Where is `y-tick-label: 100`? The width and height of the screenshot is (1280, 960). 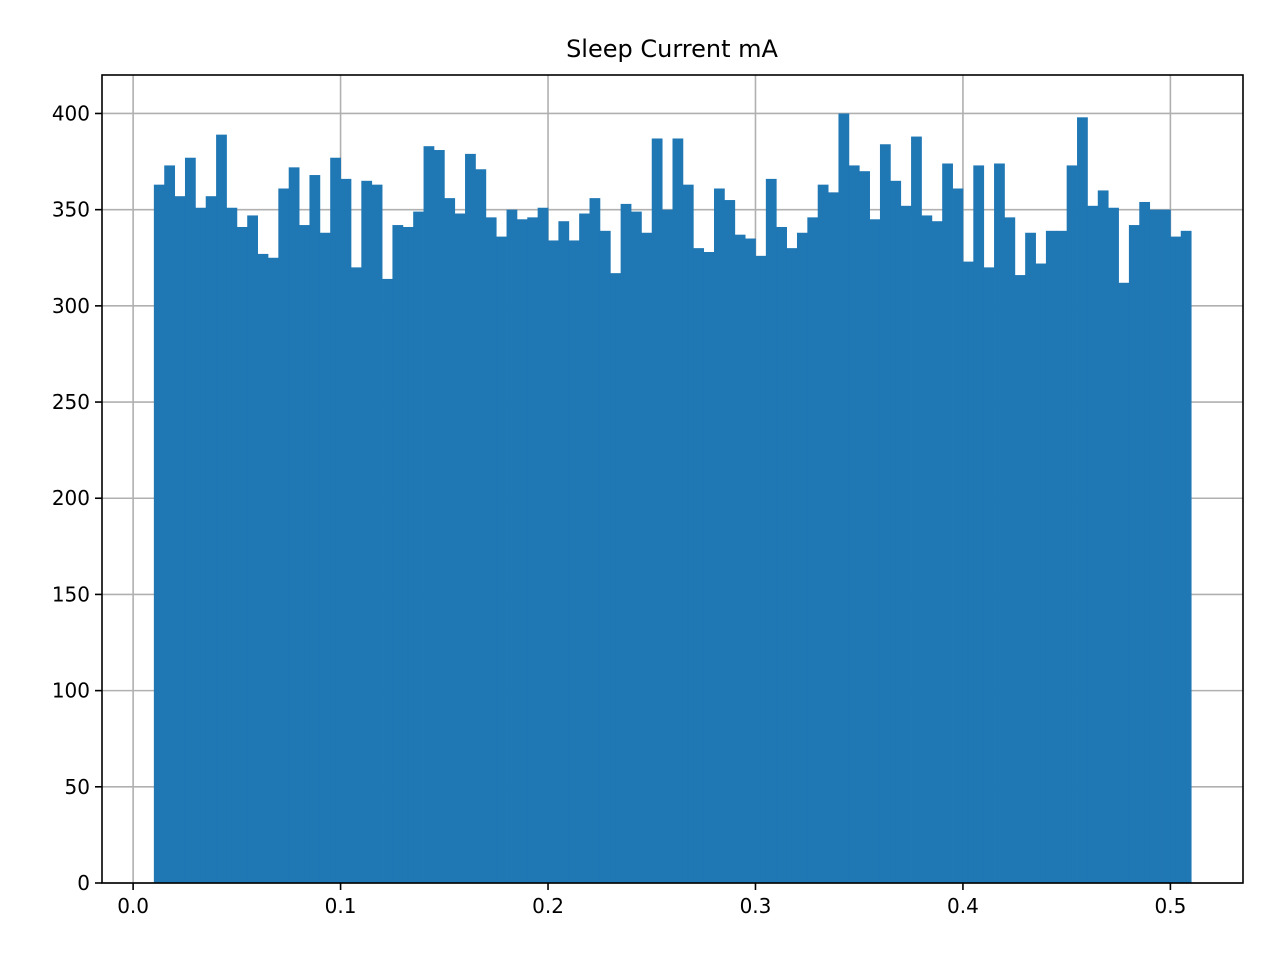
y-tick-label: 100 is located at coordinates (71, 691).